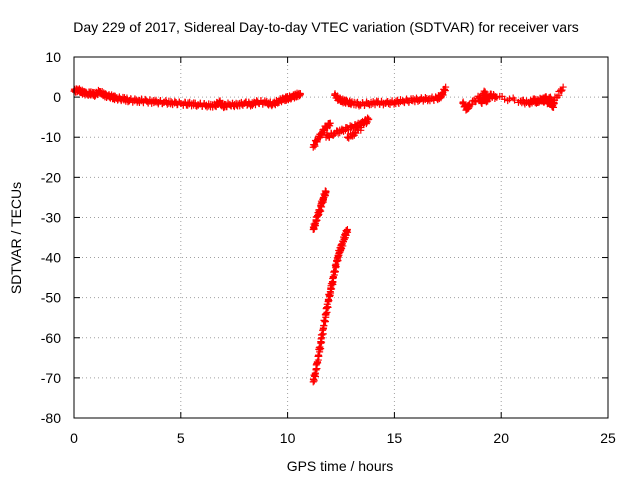  Describe the element at coordinates (74, 438) in the screenshot. I see `x-tick-label: 0` at that location.